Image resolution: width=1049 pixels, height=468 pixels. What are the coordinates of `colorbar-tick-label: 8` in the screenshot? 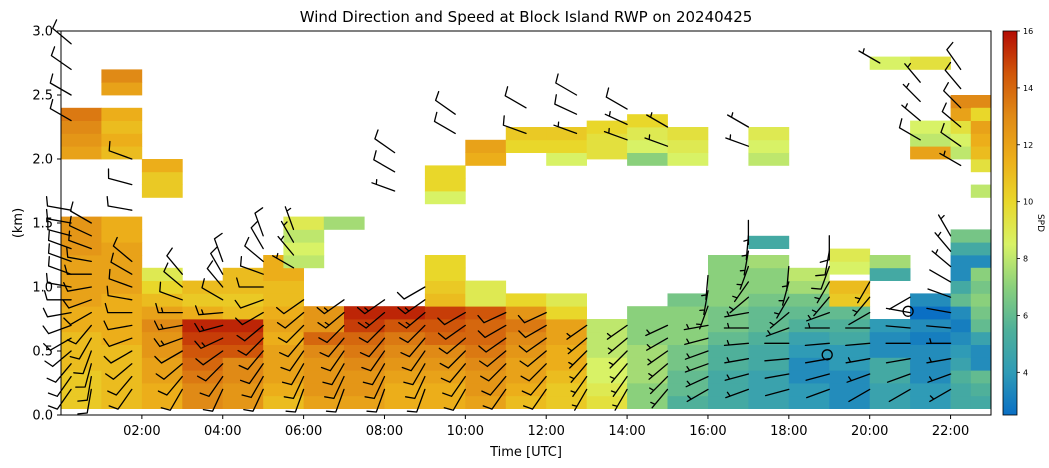 It's located at (1025, 259).